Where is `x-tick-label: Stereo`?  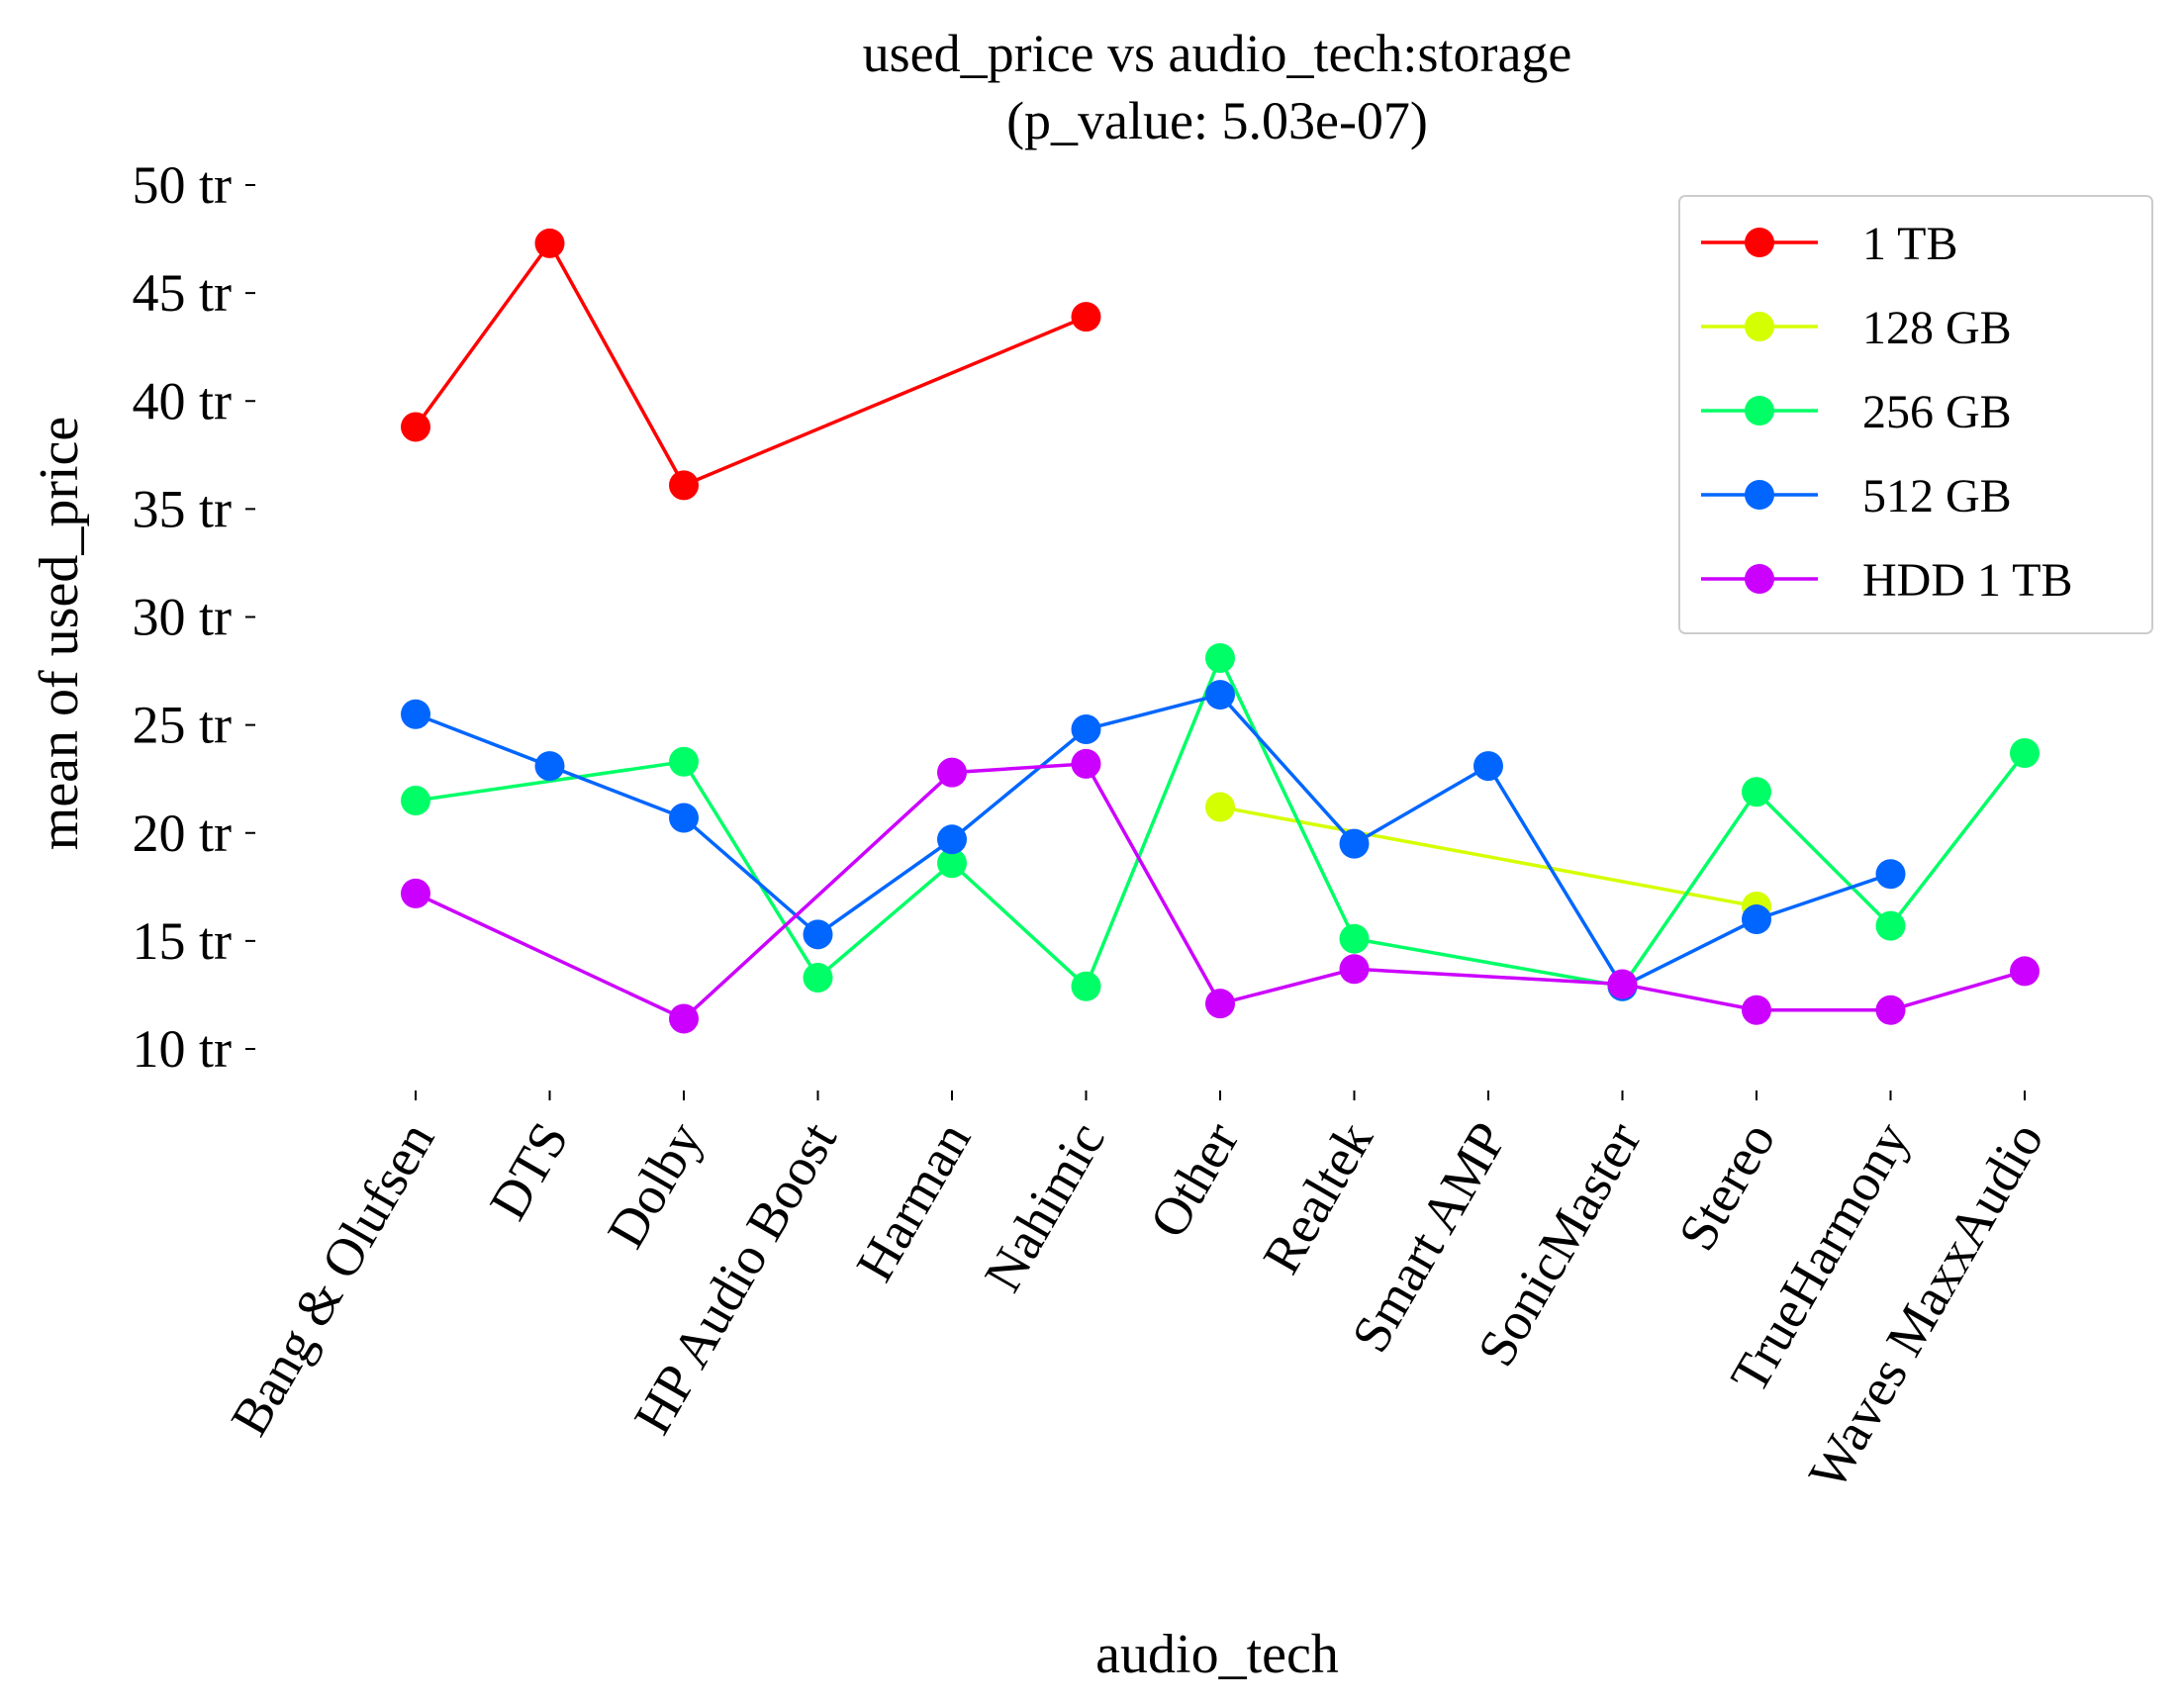
x-tick-label: Stereo is located at coordinates (1726, 1186).